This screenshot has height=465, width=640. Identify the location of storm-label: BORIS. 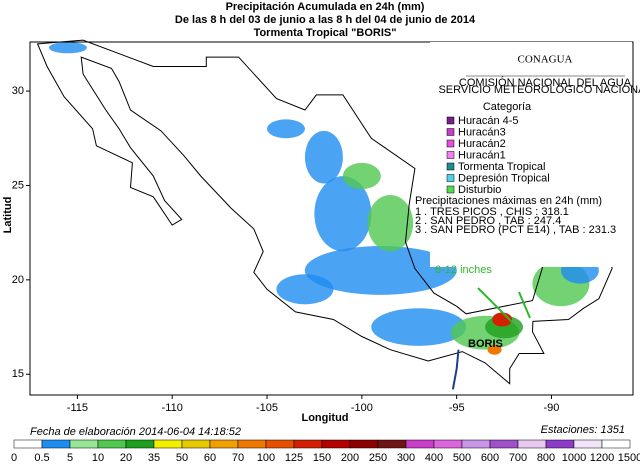
(485, 344).